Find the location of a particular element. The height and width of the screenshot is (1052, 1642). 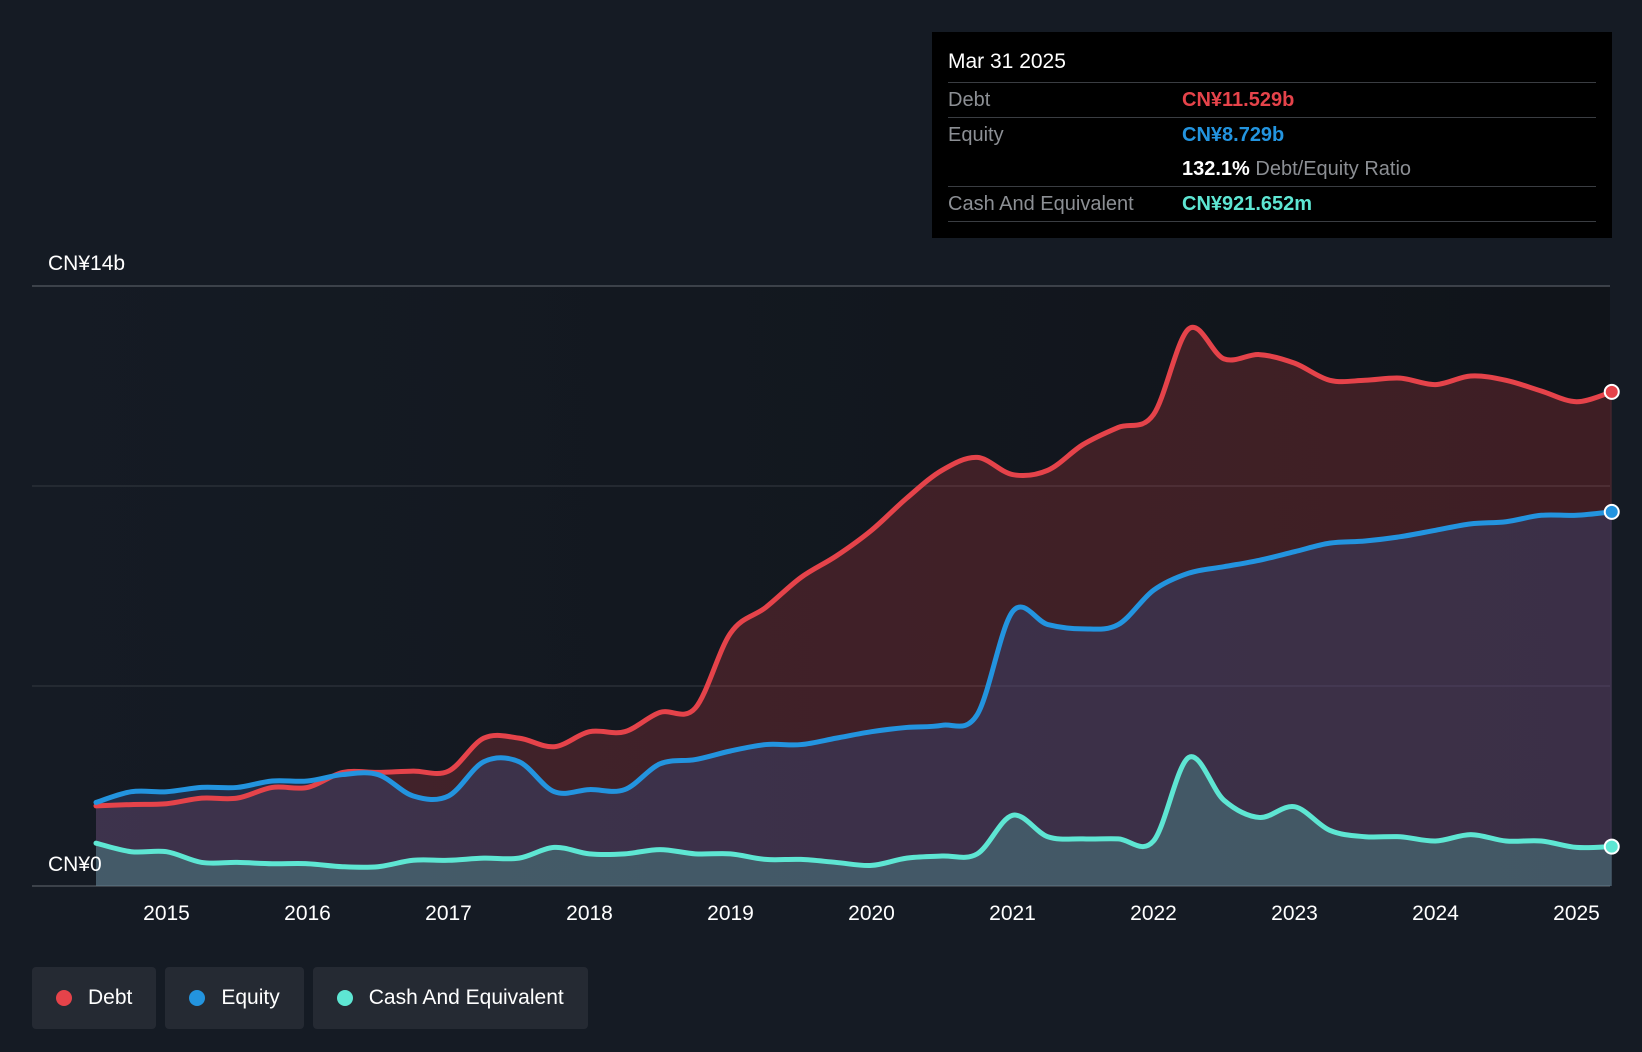

y-axis-min-label: CN¥0 is located at coordinates (75, 864).